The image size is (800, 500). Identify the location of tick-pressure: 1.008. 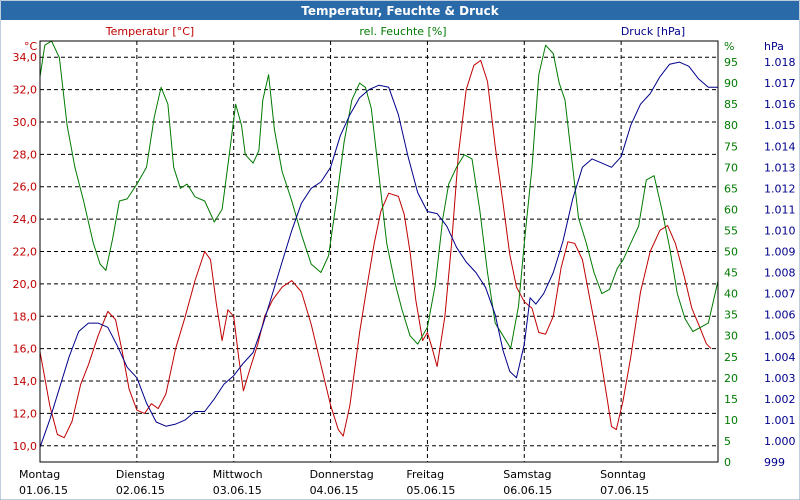
(780, 273).